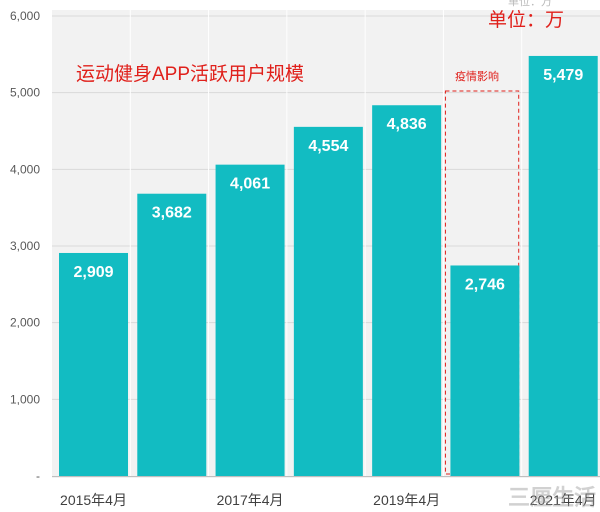 Image resolution: width=600 pixels, height=512 pixels. Describe the element at coordinates (93, 272) in the screenshot. I see `value-label: 2,909` at that location.